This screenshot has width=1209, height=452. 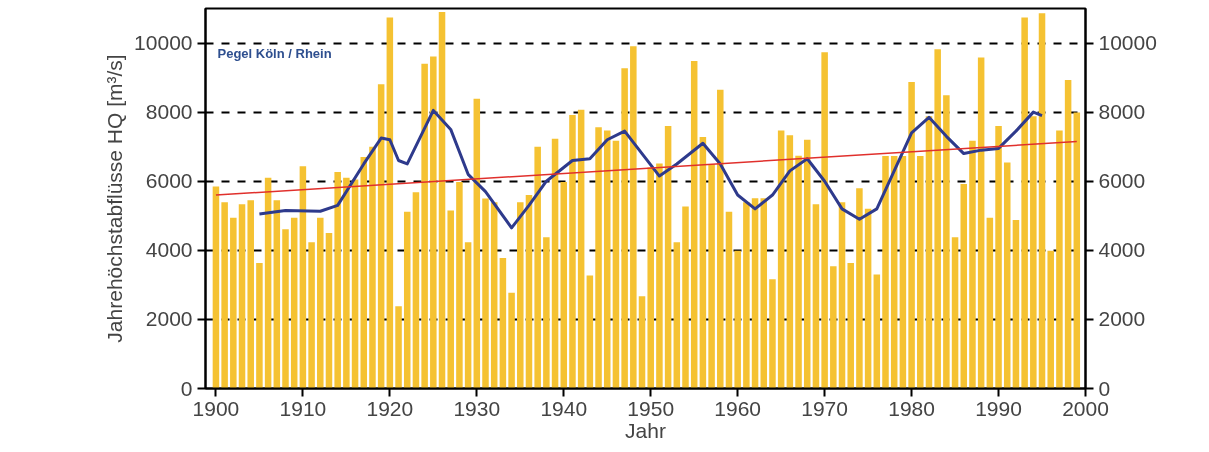 What do you see at coordinates (477, 408) in the screenshot?
I see `x-tick-label: 1930` at bounding box center [477, 408].